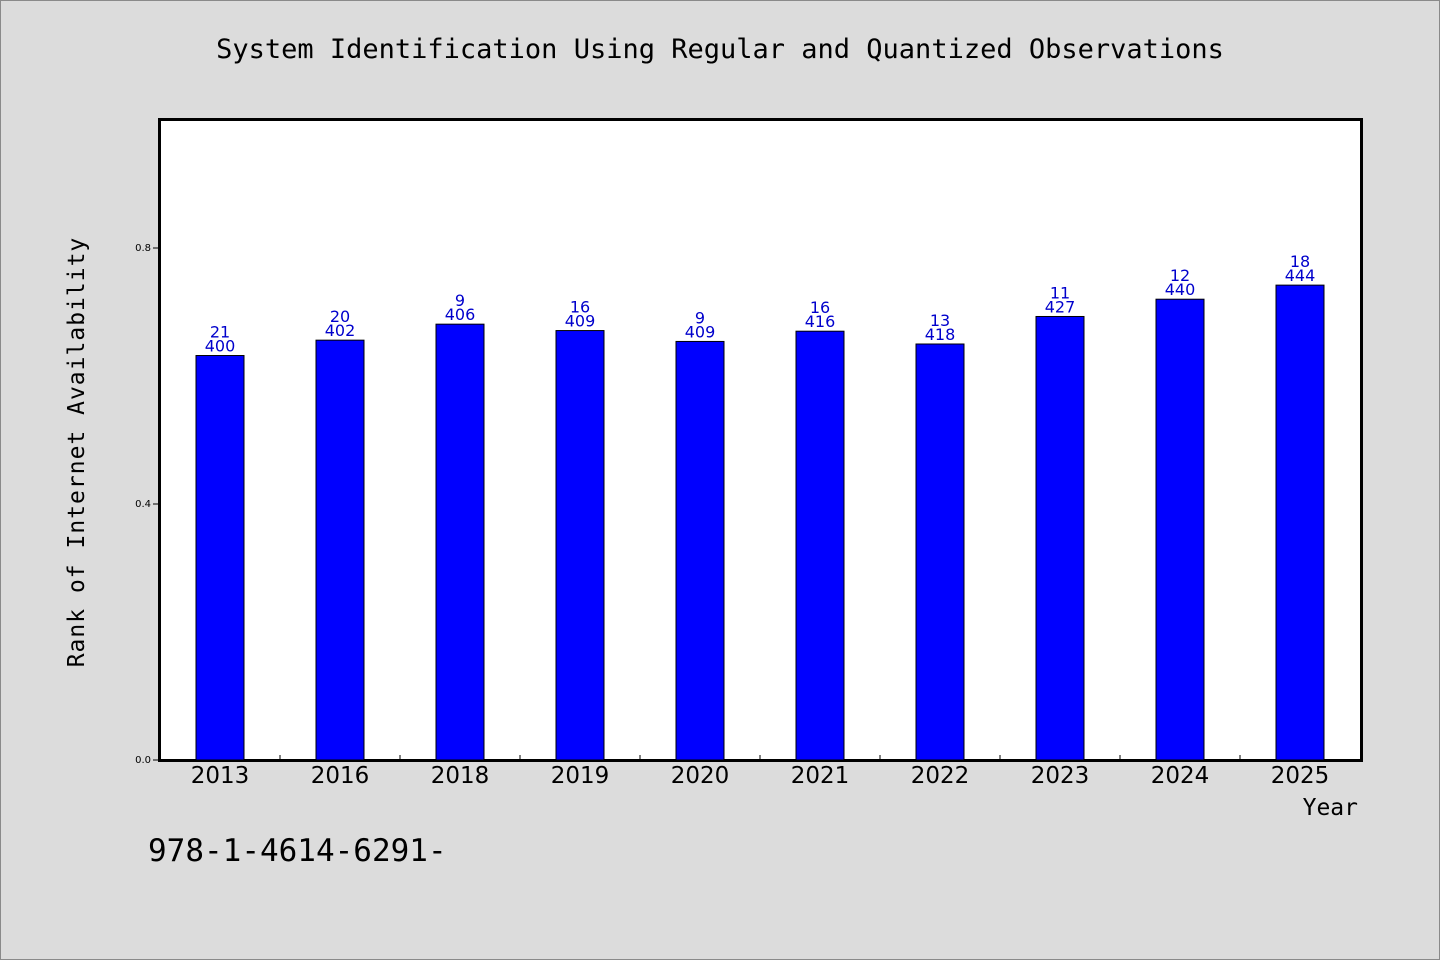 The height and width of the screenshot is (960, 1440). What do you see at coordinates (460, 314) in the screenshot?
I see `bar-label-bottom-2018: 406` at bounding box center [460, 314].